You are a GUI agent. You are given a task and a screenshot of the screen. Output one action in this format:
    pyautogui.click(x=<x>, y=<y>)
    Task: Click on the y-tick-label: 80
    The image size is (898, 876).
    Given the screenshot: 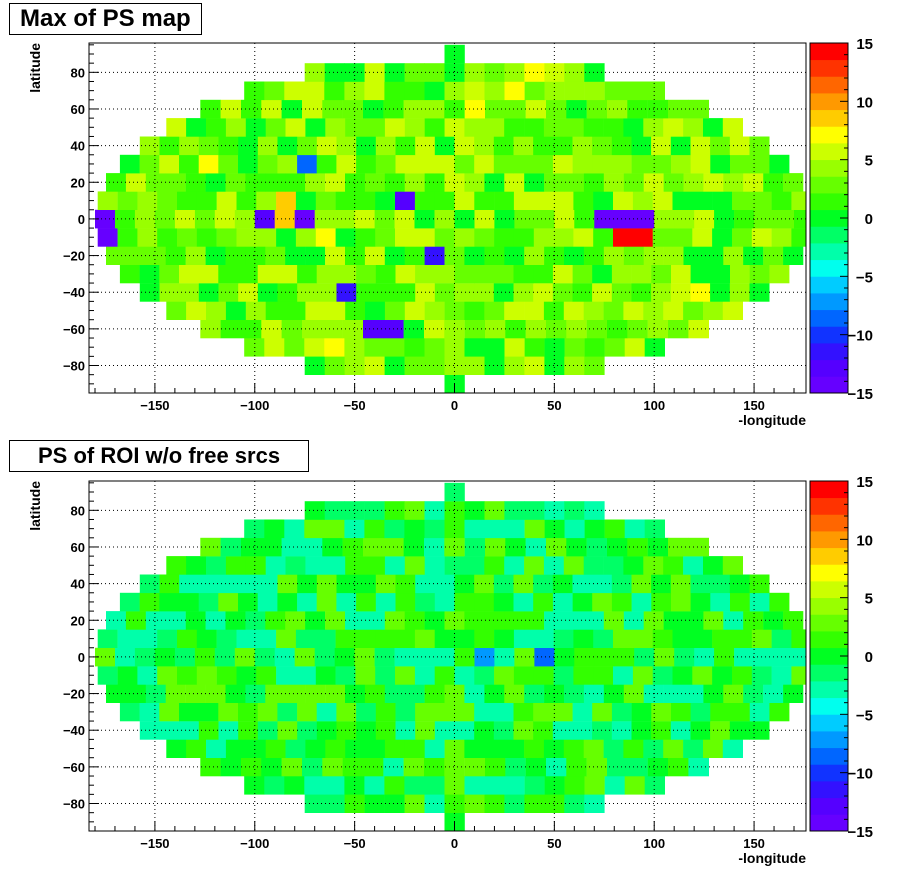 What is the action you would take?
    pyautogui.click(x=78, y=72)
    